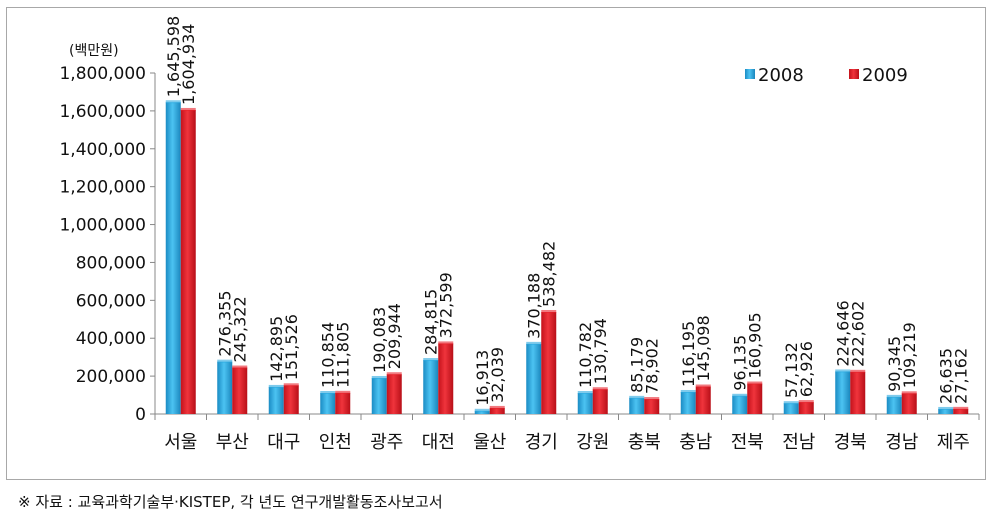 The width and height of the screenshot is (996, 522). Describe the element at coordinates (858, 392) in the screenshot. I see `bar-2009-경북` at that location.